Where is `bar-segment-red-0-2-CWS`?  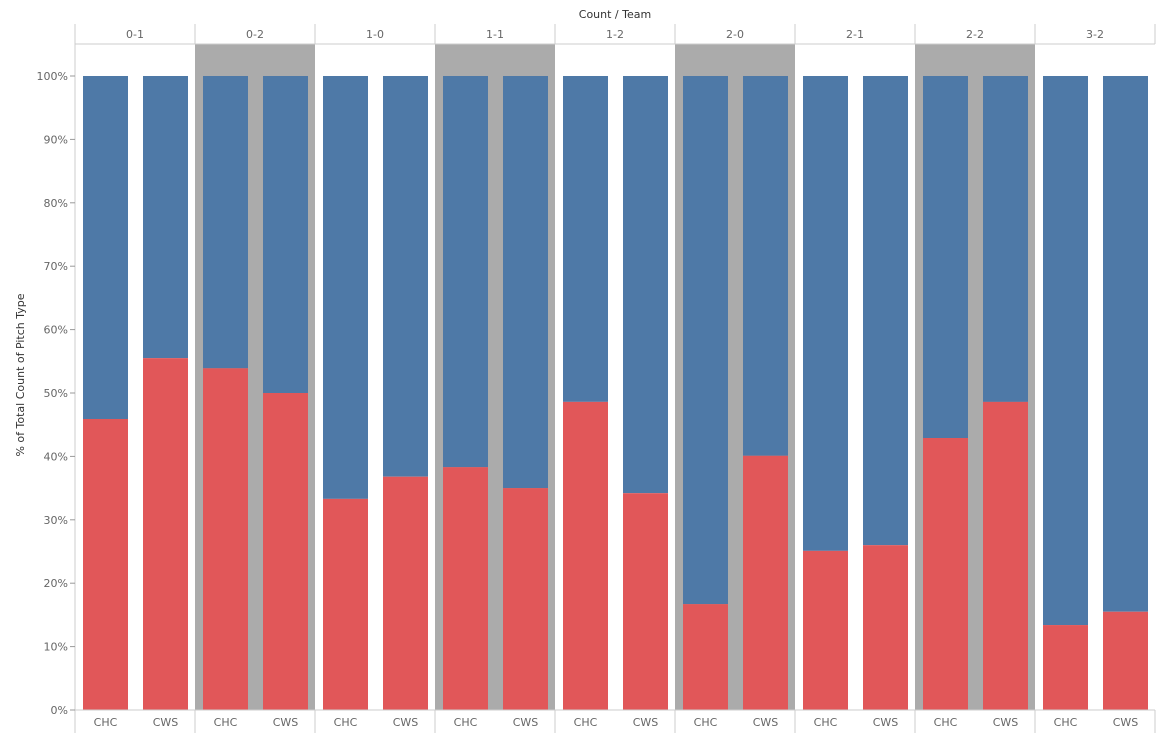 bar-segment-red-0-2-CWS is located at coordinates (285, 551).